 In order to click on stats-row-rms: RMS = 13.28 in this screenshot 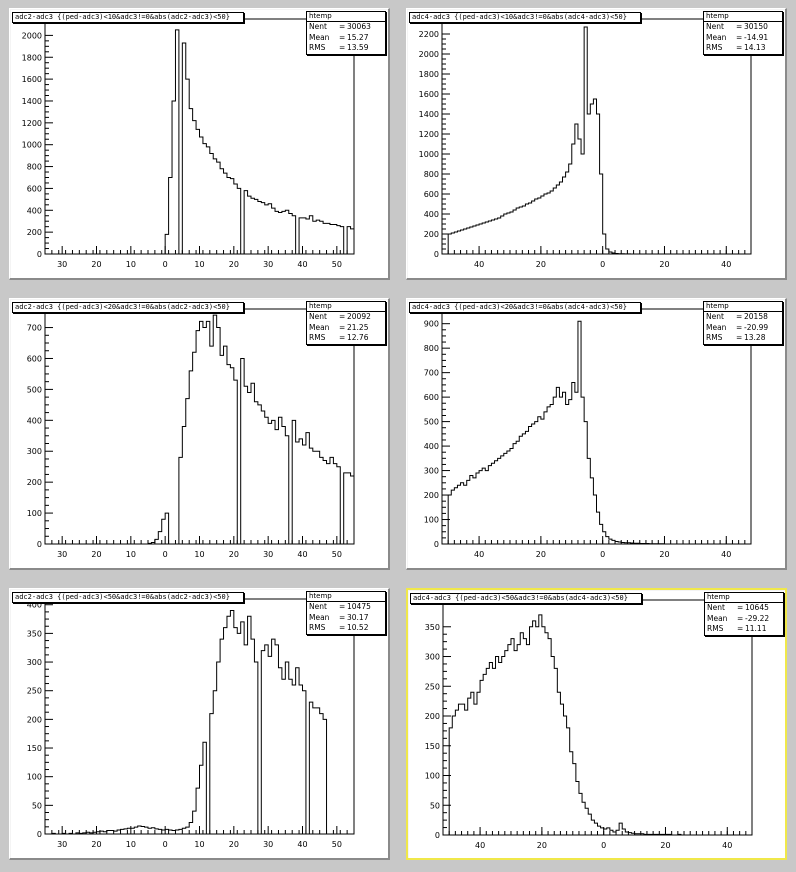, I will do `click(743, 338)`.